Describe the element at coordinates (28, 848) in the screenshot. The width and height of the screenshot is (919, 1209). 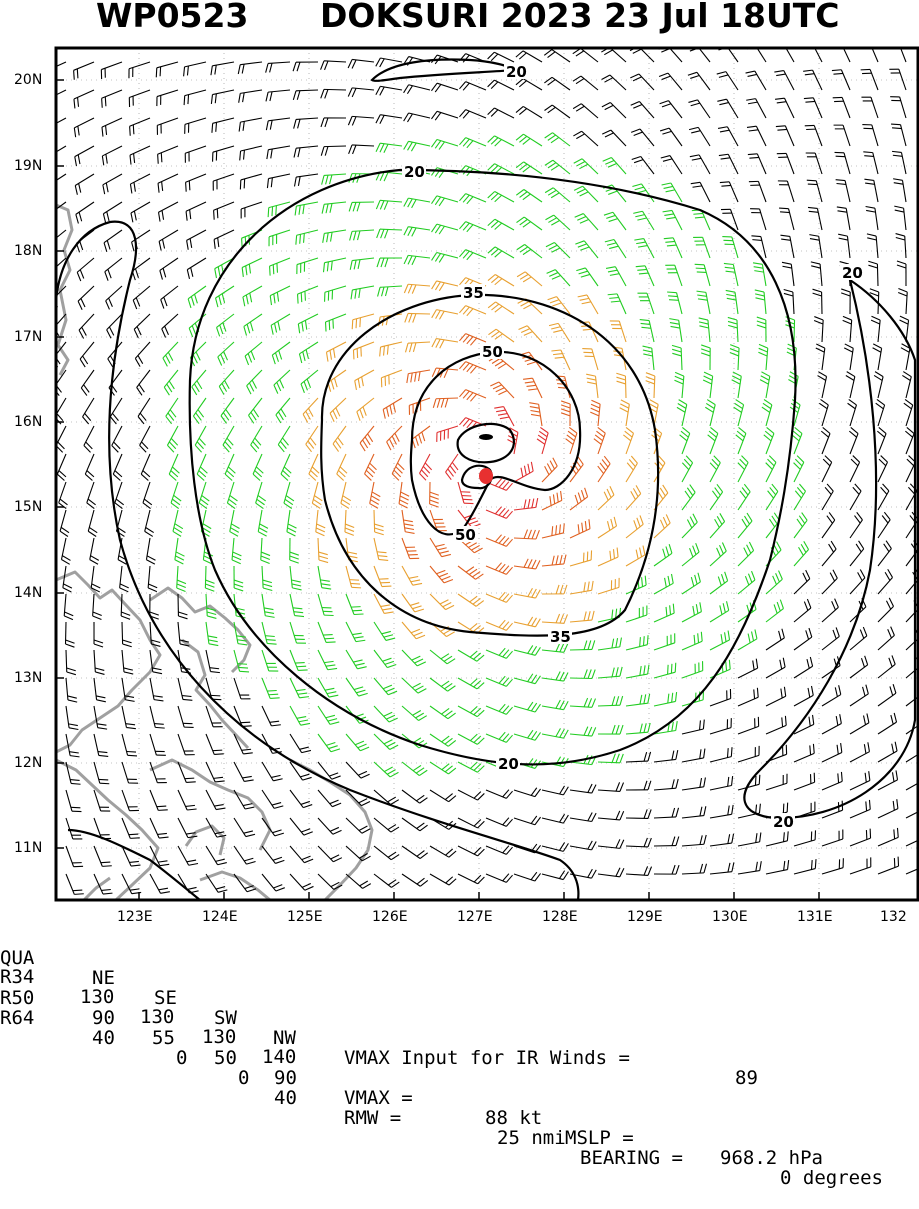
I see `lat-label: 11N` at that location.